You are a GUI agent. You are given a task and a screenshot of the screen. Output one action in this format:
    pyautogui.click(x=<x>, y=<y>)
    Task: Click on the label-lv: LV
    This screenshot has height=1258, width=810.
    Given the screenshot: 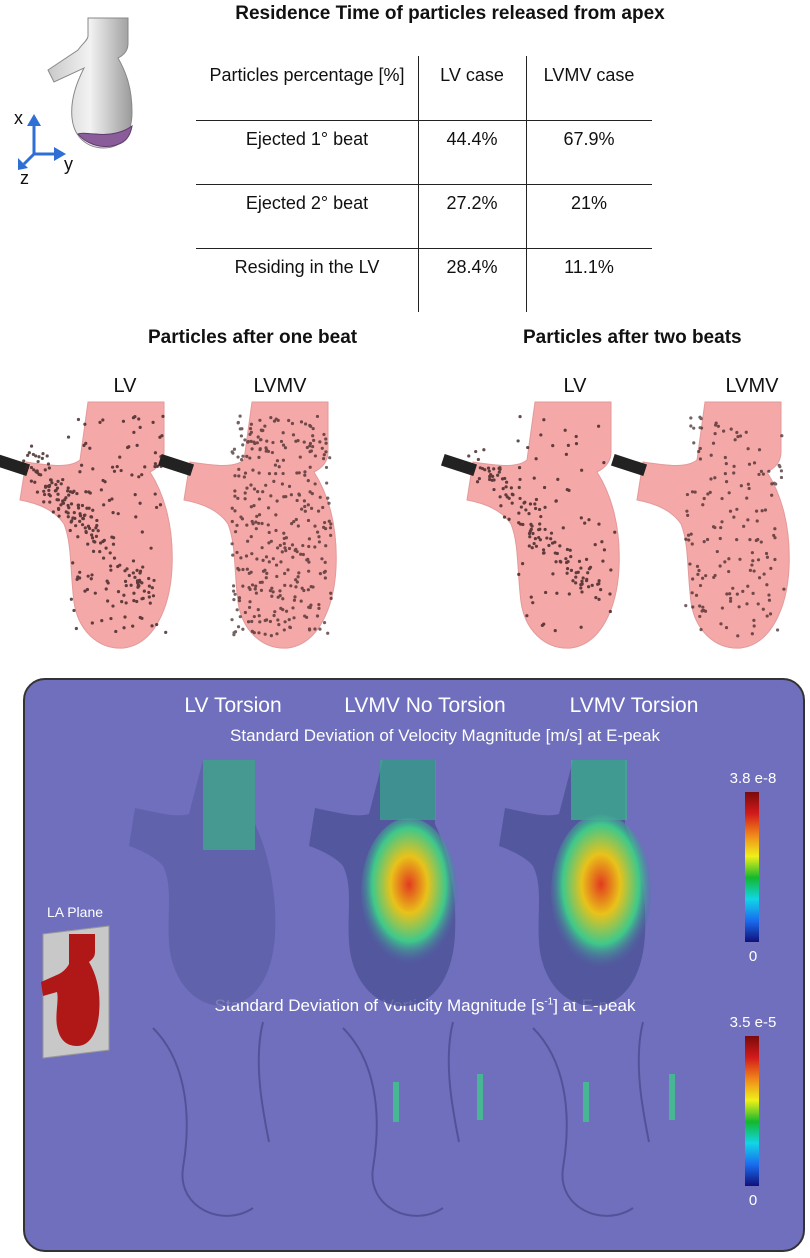 What is the action you would take?
    pyautogui.click(x=125, y=386)
    